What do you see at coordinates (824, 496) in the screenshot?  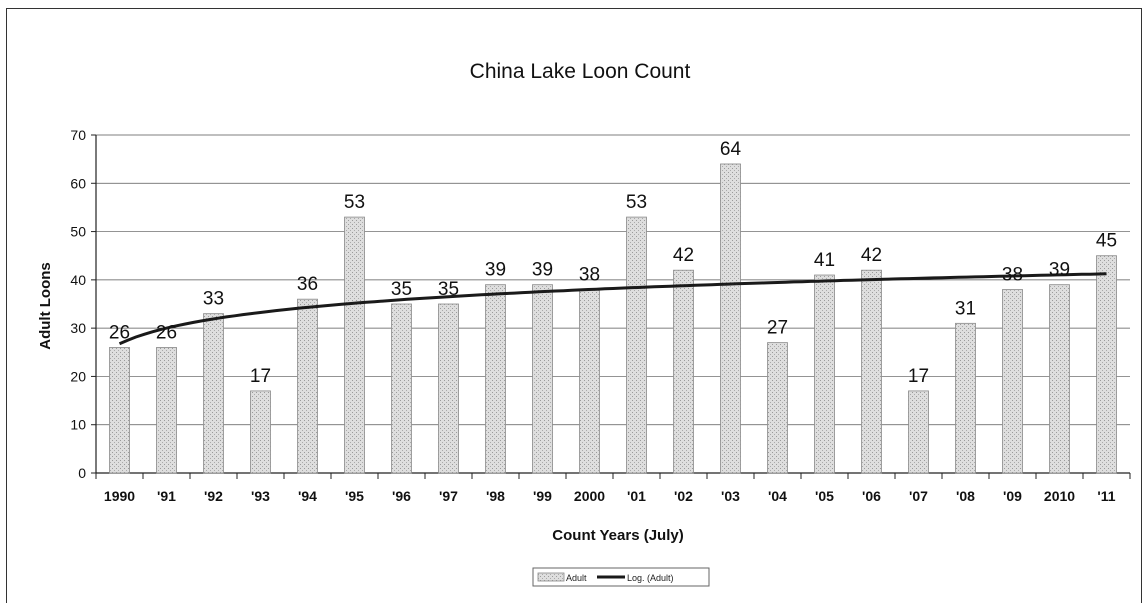 I see `x-tick-label: '05` at bounding box center [824, 496].